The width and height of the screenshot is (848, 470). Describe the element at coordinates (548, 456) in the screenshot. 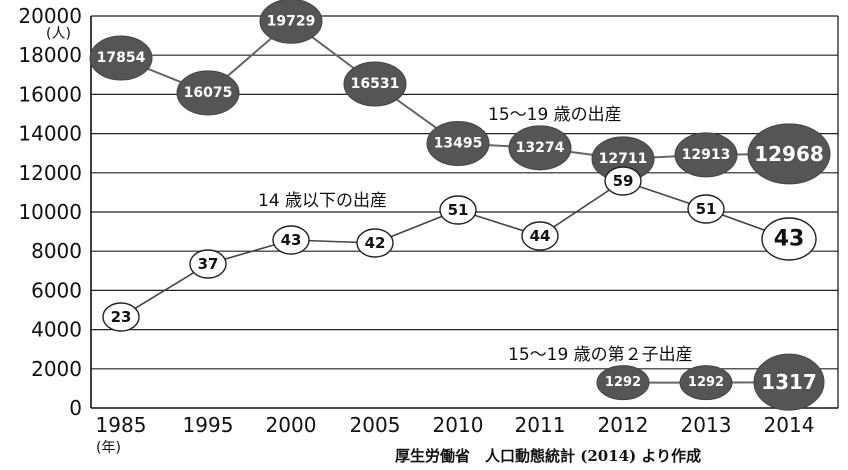

I see `source-note: 厚生労働省 人口動態統計 (2014) より作成` at that location.